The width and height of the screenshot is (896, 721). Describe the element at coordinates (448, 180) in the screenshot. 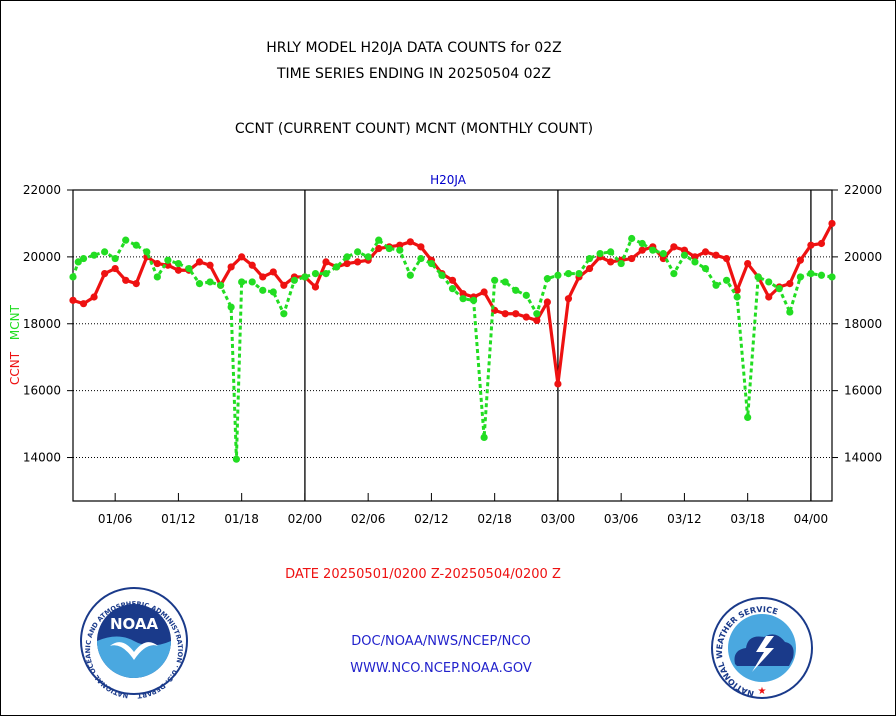

I see `plot-title: H20JA` at that location.